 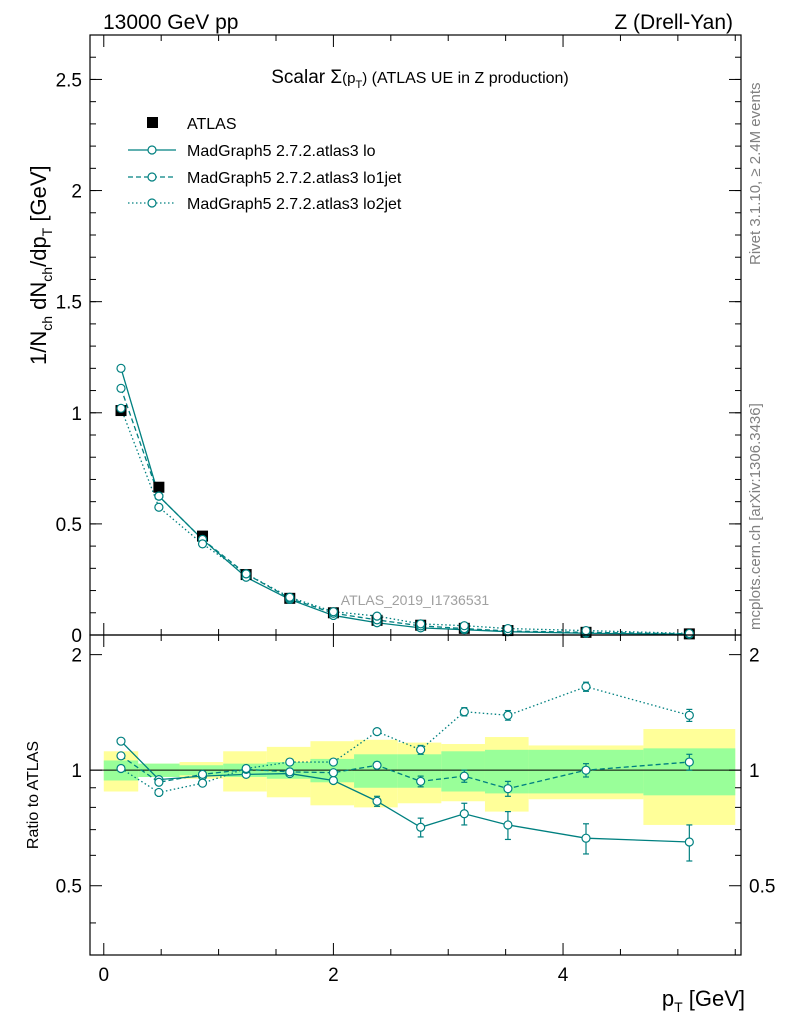 I want to click on legend-swatch-lo1jet-marker, so click(x=152, y=177).